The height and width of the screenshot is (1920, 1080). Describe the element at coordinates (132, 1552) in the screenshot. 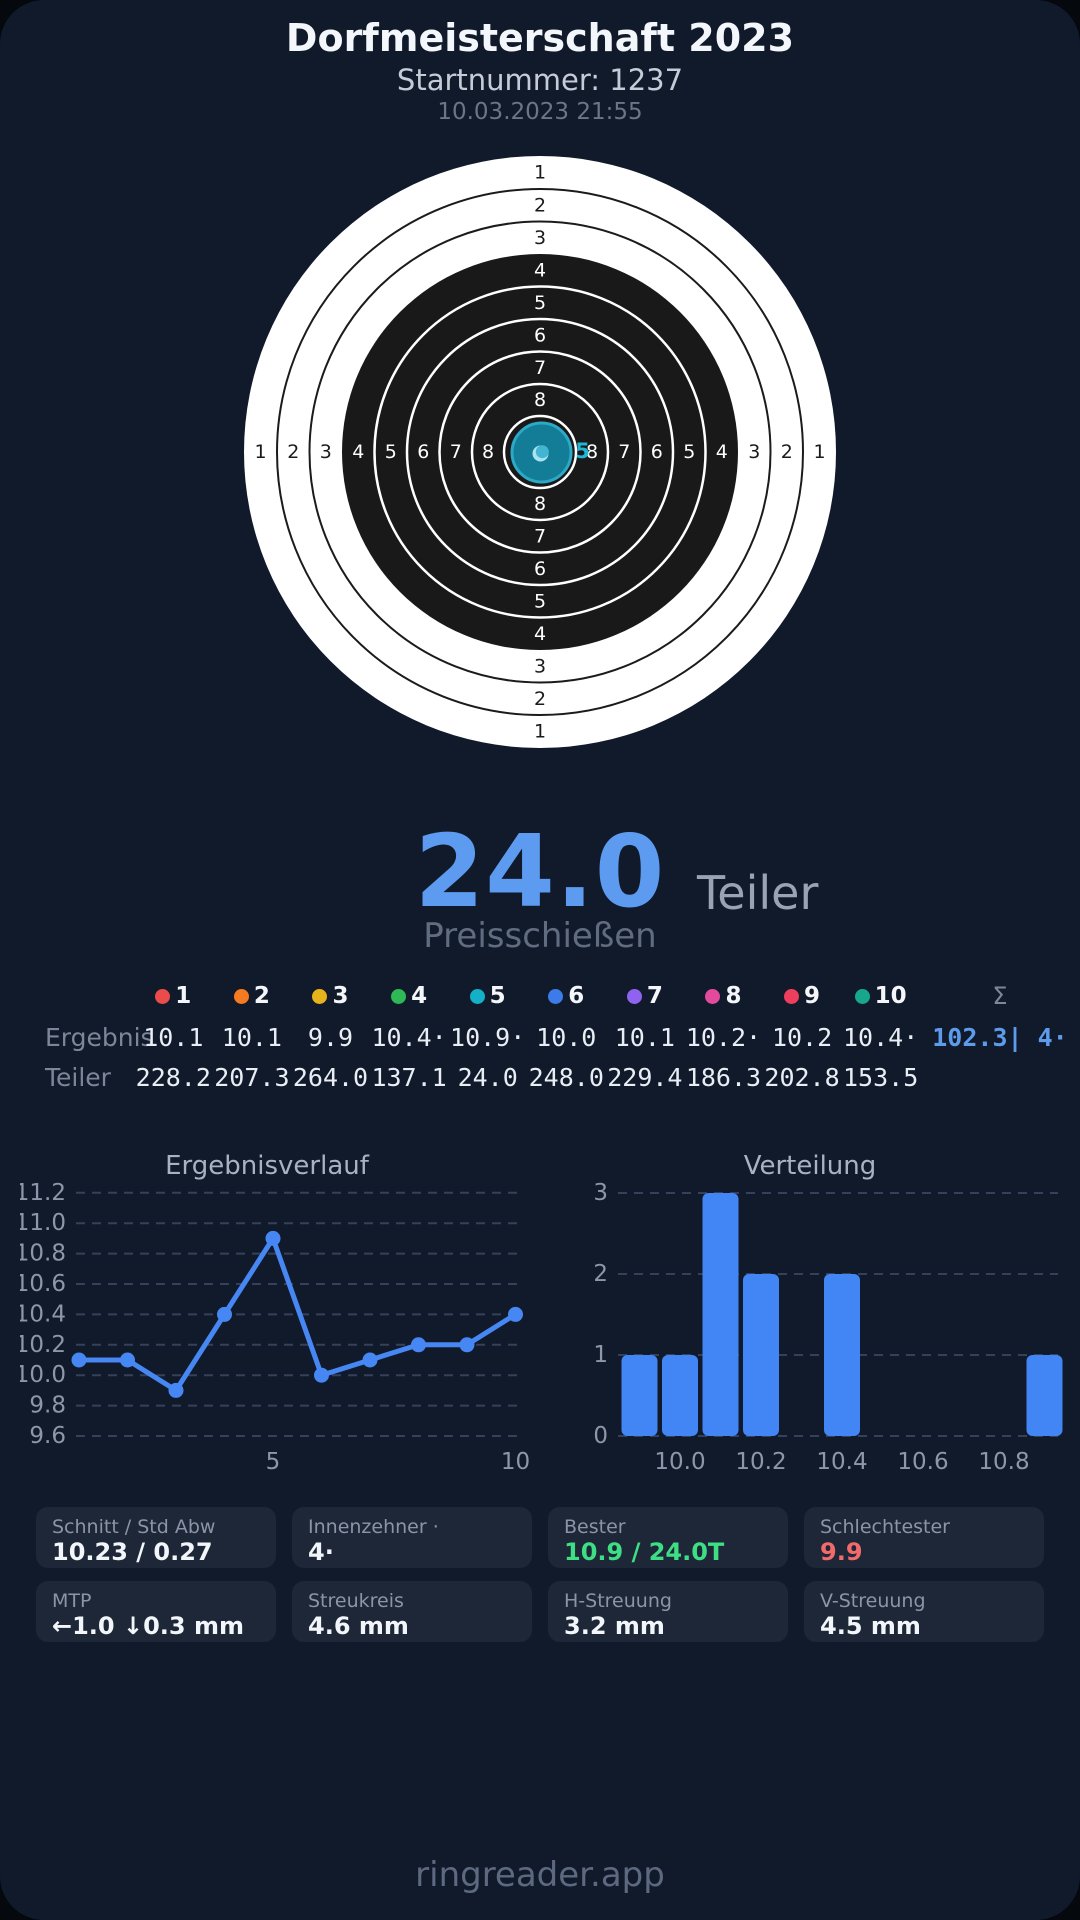

I see `stat-card-value: 10.23 / 0.27` at that location.